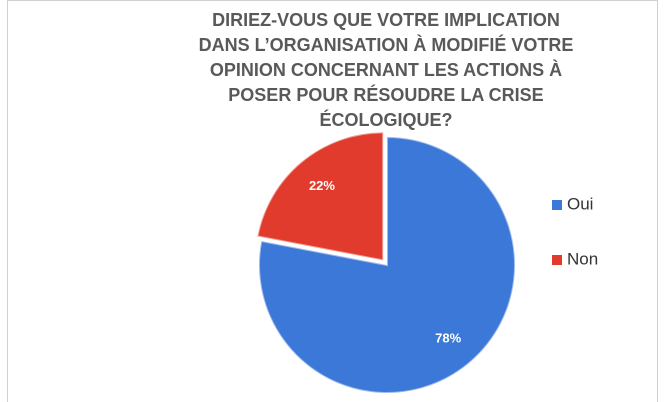 This screenshot has width=664, height=402. What do you see at coordinates (582, 258) in the screenshot?
I see `legend-label: Non` at bounding box center [582, 258].